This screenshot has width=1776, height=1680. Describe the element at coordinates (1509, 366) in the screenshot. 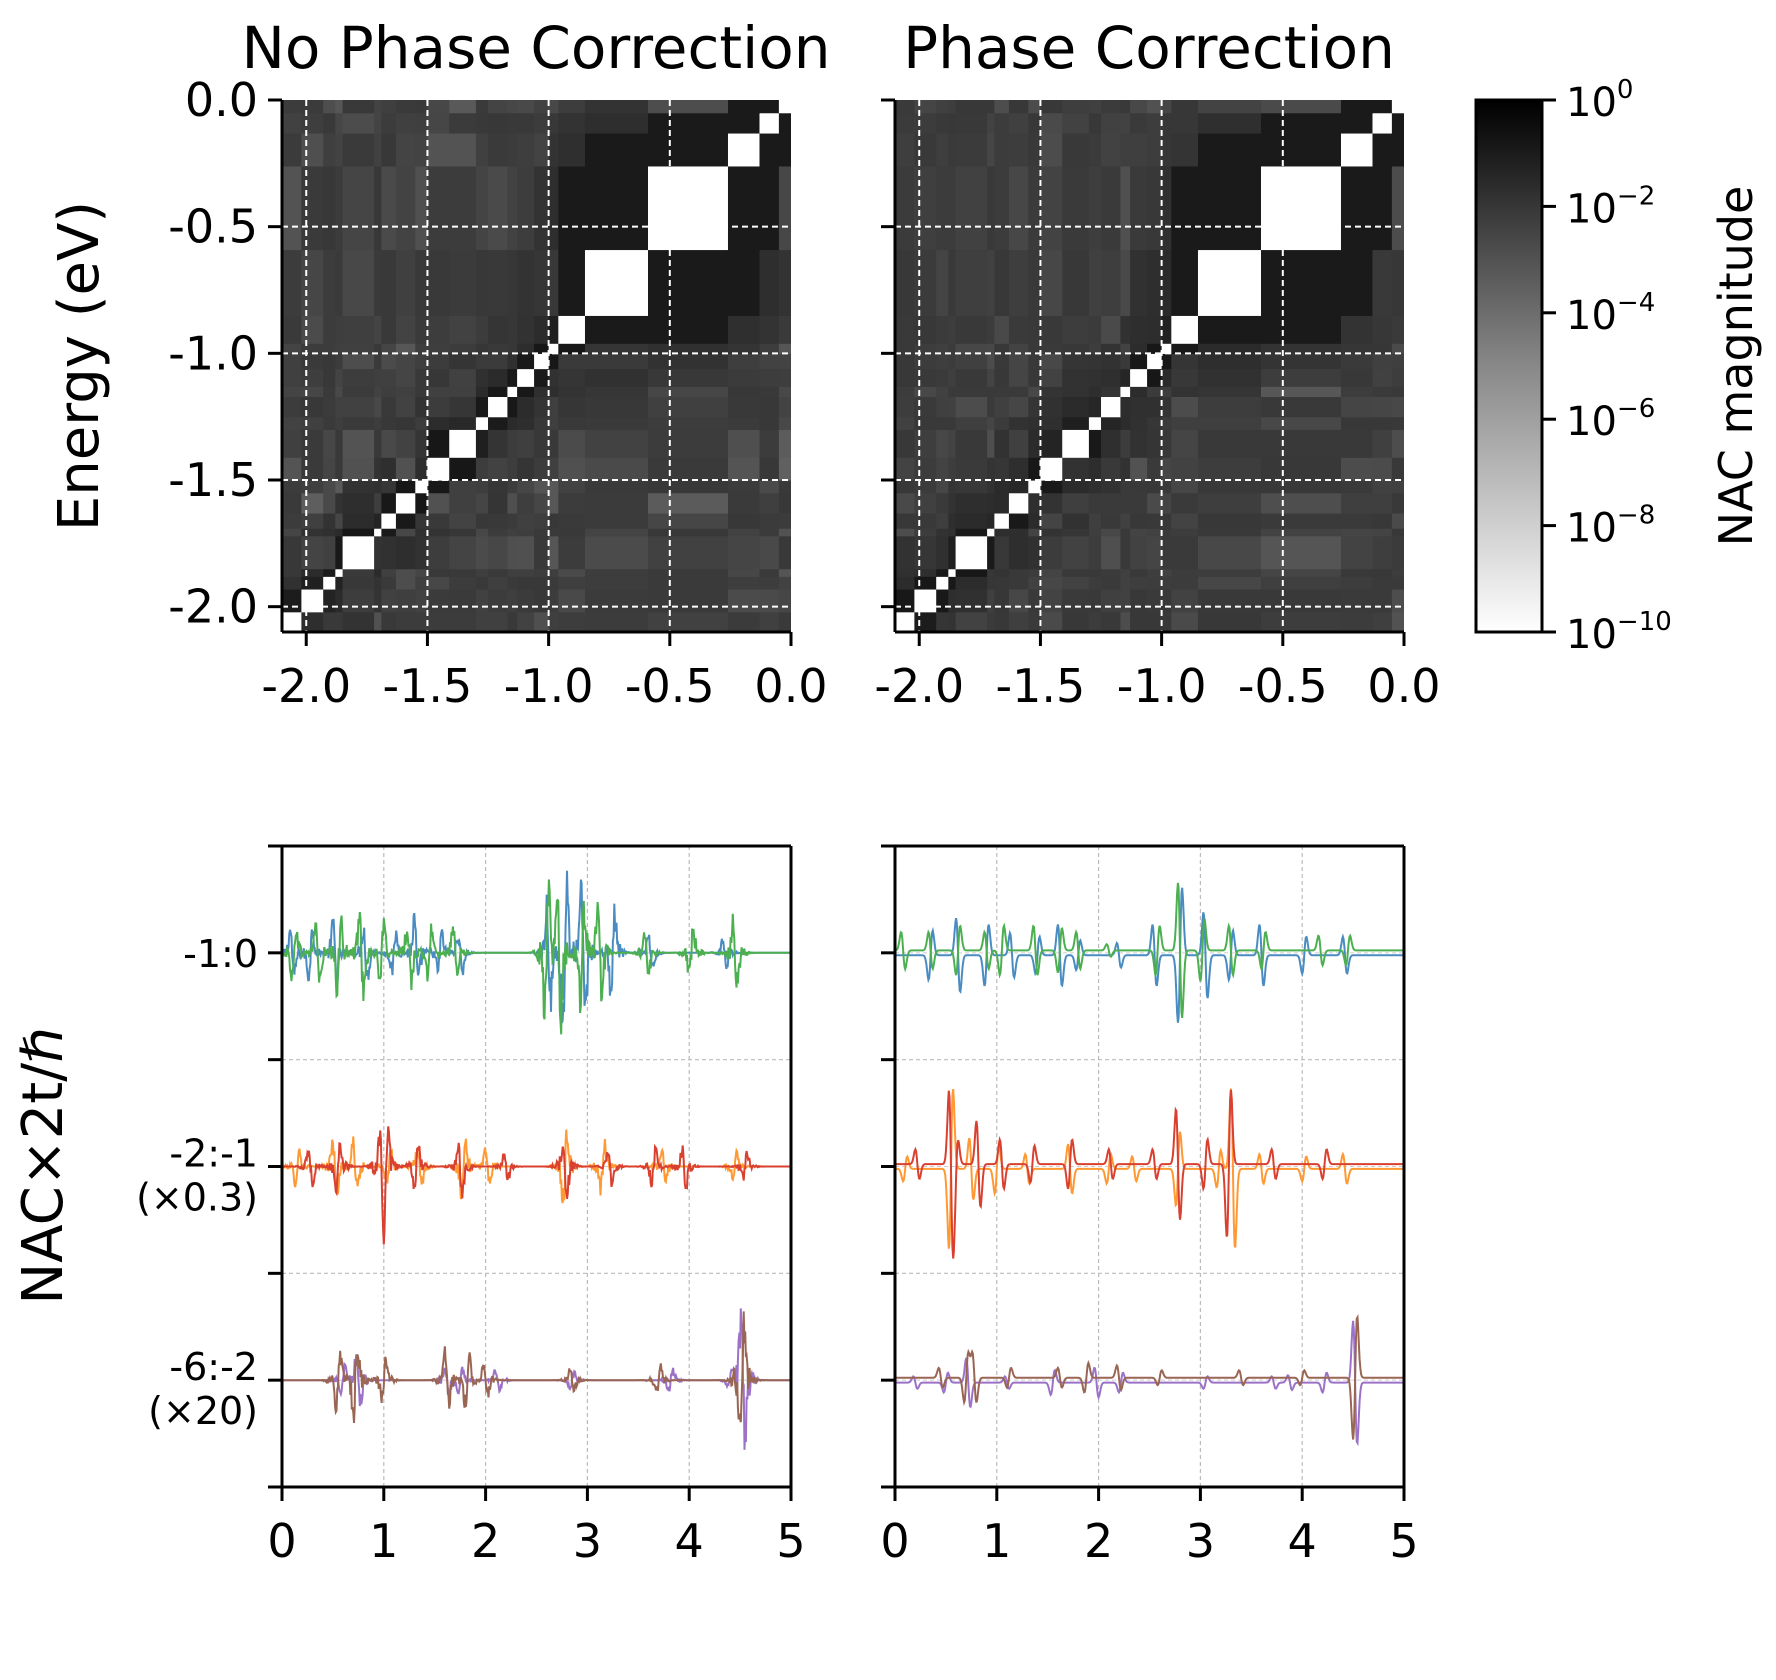

I see `colorbar` at that location.